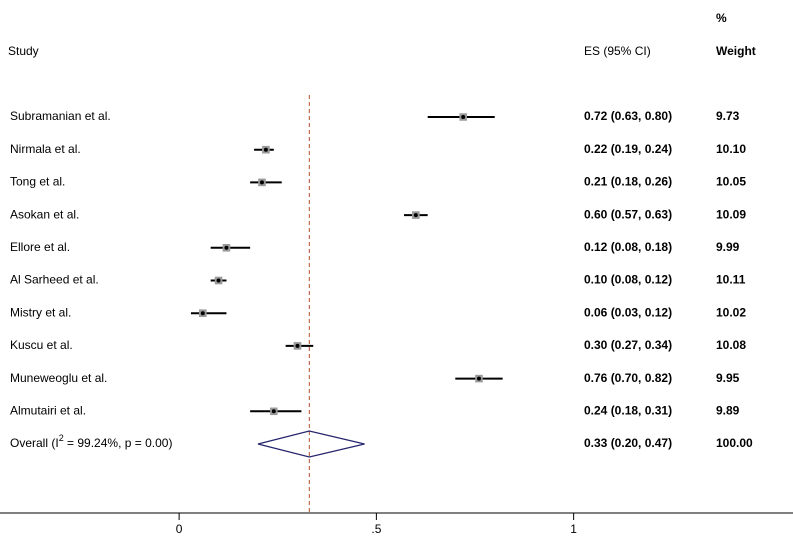  I want to click on study-label: Mistry et al., so click(40, 312).